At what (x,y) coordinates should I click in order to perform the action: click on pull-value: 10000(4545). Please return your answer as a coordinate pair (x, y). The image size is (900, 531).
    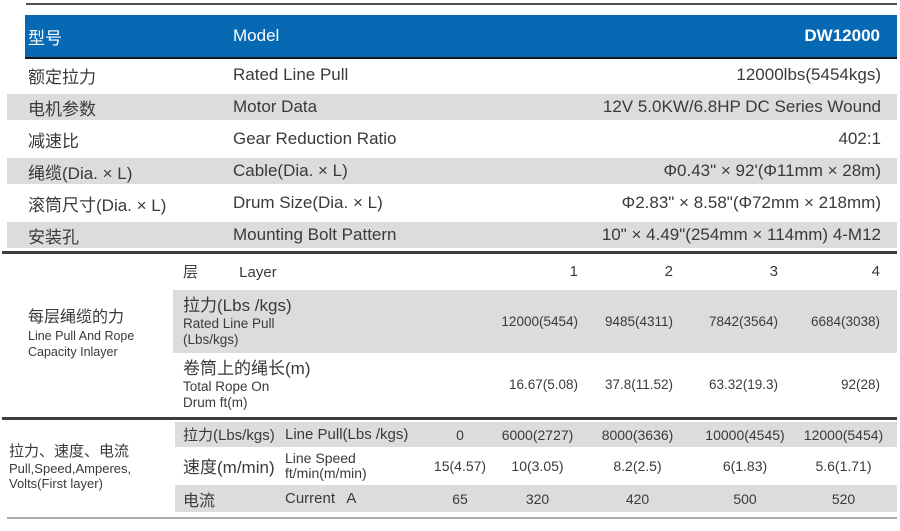
    Looking at the image, I should click on (745, 434).